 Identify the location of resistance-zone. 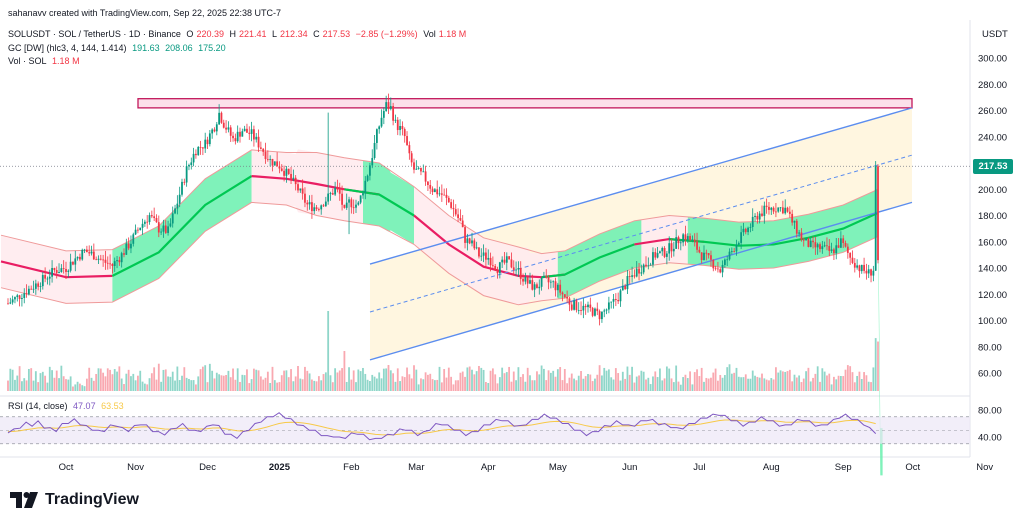
(525, 103).